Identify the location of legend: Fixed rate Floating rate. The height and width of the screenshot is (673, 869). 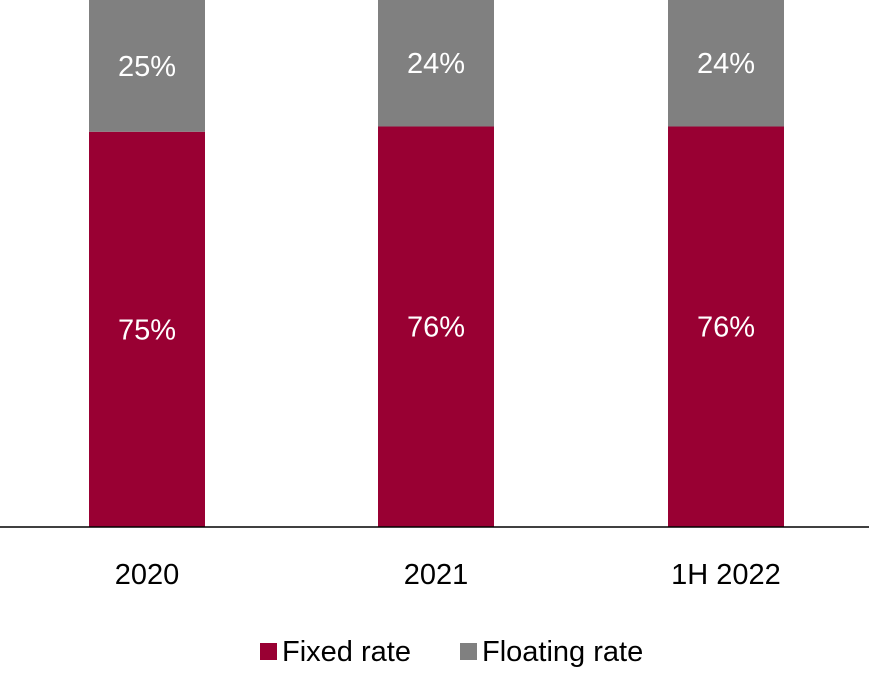
(451, 652).